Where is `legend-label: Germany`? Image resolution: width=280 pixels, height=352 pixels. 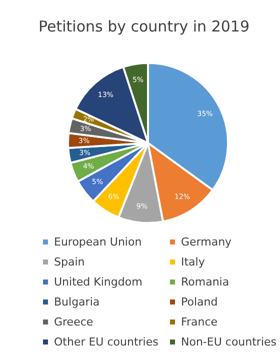 legend-label: Germany is located at coordinates (206, 242).